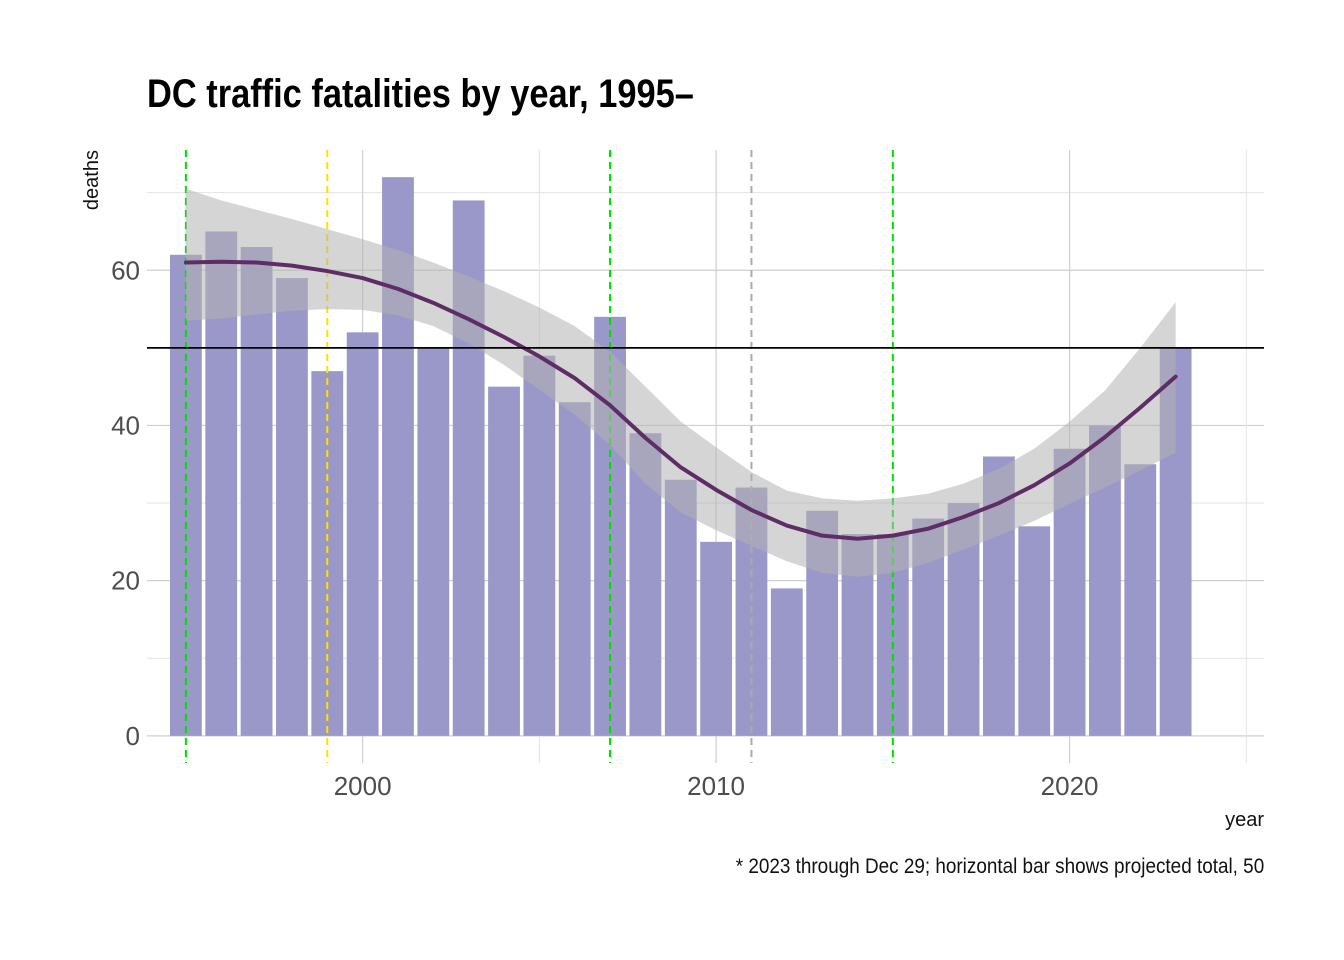  I want to click on x-tick-label-2020: 2020, so click(1070, 786).